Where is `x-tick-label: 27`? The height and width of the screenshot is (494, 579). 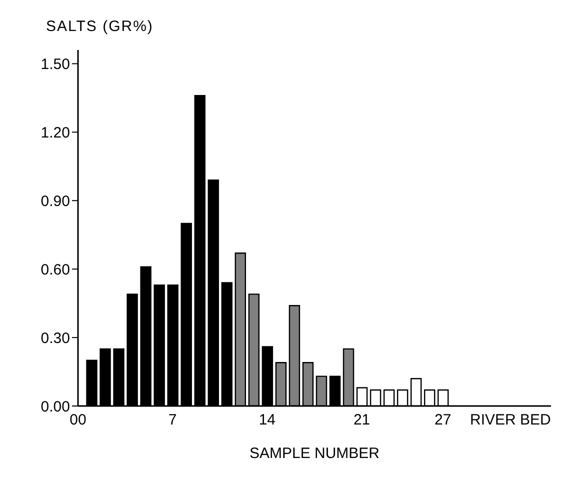
x-tick-label: 27 is located at coordinates (443, 420).